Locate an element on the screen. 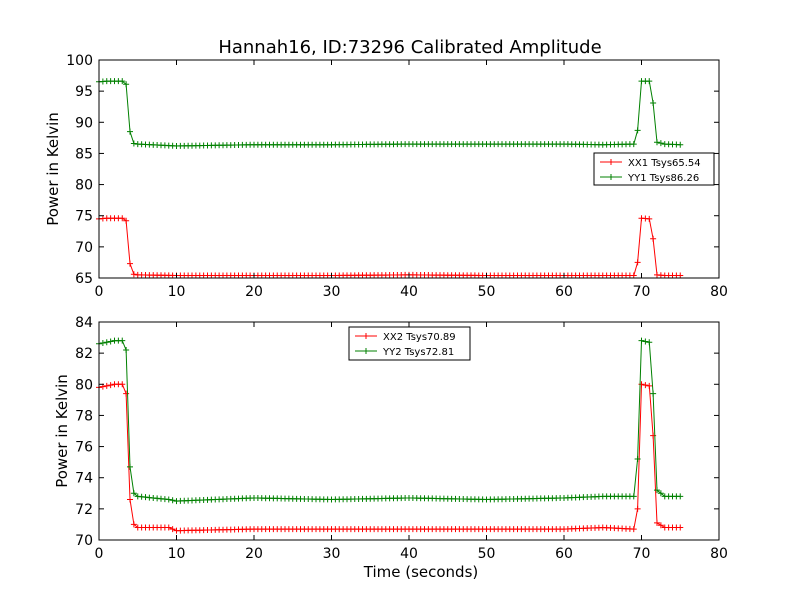 This screenshot has height=600, width=800. y-tick-label: 65 is located at coordinates (84, 279).